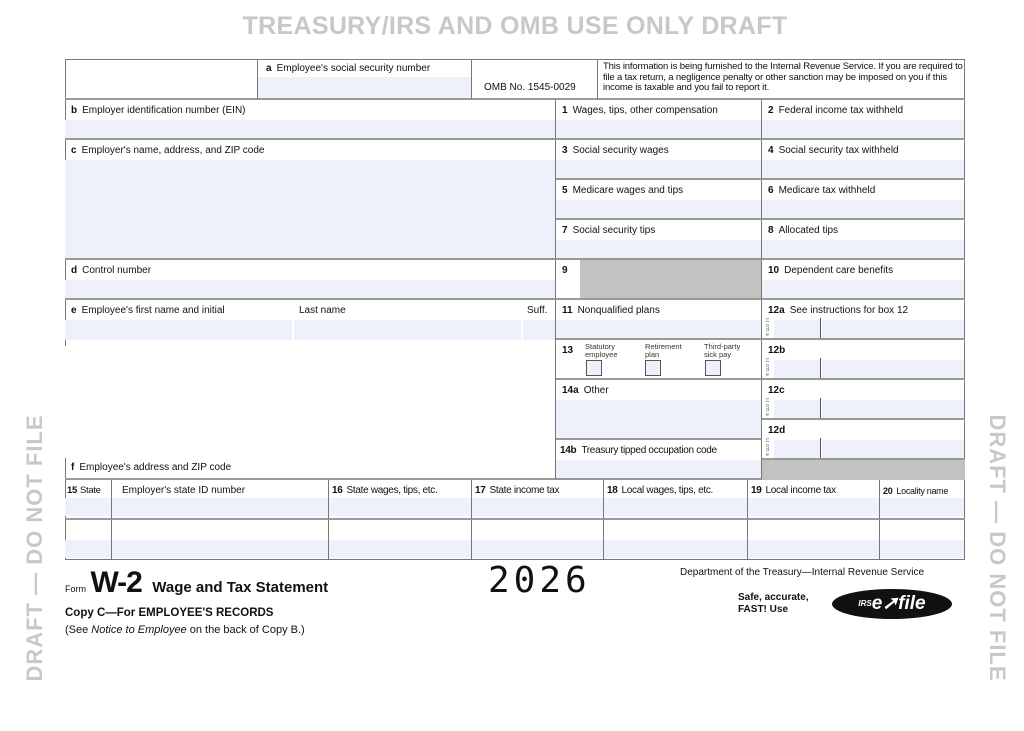 This screenshot has width=1024, height=731. I want to click on box-number: 19, so click(756, 490).